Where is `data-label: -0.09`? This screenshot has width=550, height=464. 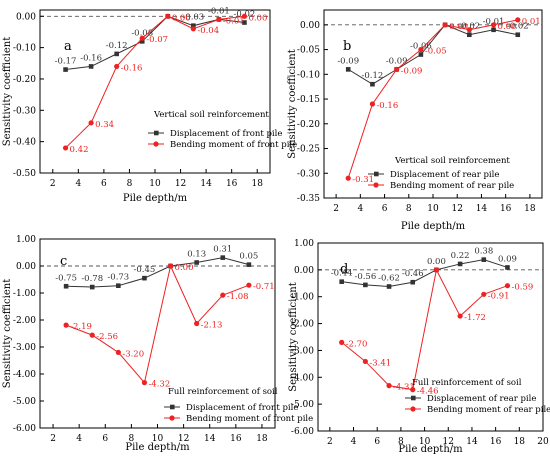 data-label: -0.09 is located at coordinates (397, 61).